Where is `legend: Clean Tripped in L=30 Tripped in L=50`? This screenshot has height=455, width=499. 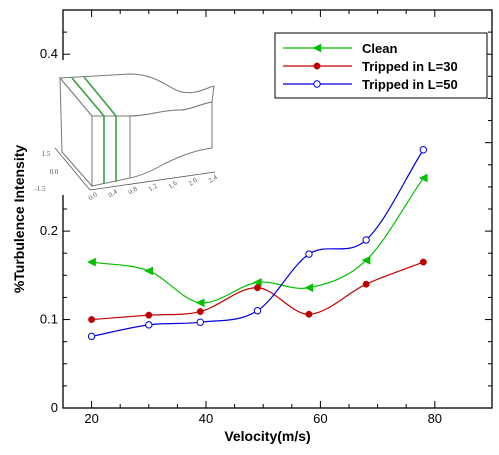 legend: Clean Tripped in L=30 Tripped in L=50 is located at coordinates (381, 65).